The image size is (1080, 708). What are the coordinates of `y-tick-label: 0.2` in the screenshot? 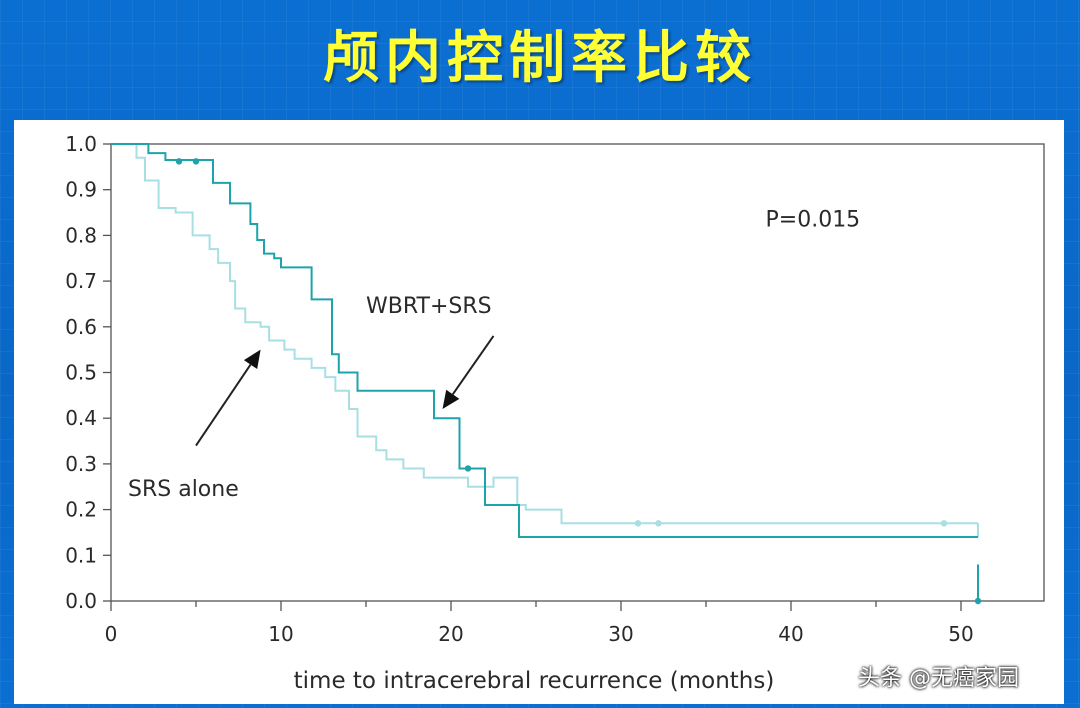 It's located at (81, 510).